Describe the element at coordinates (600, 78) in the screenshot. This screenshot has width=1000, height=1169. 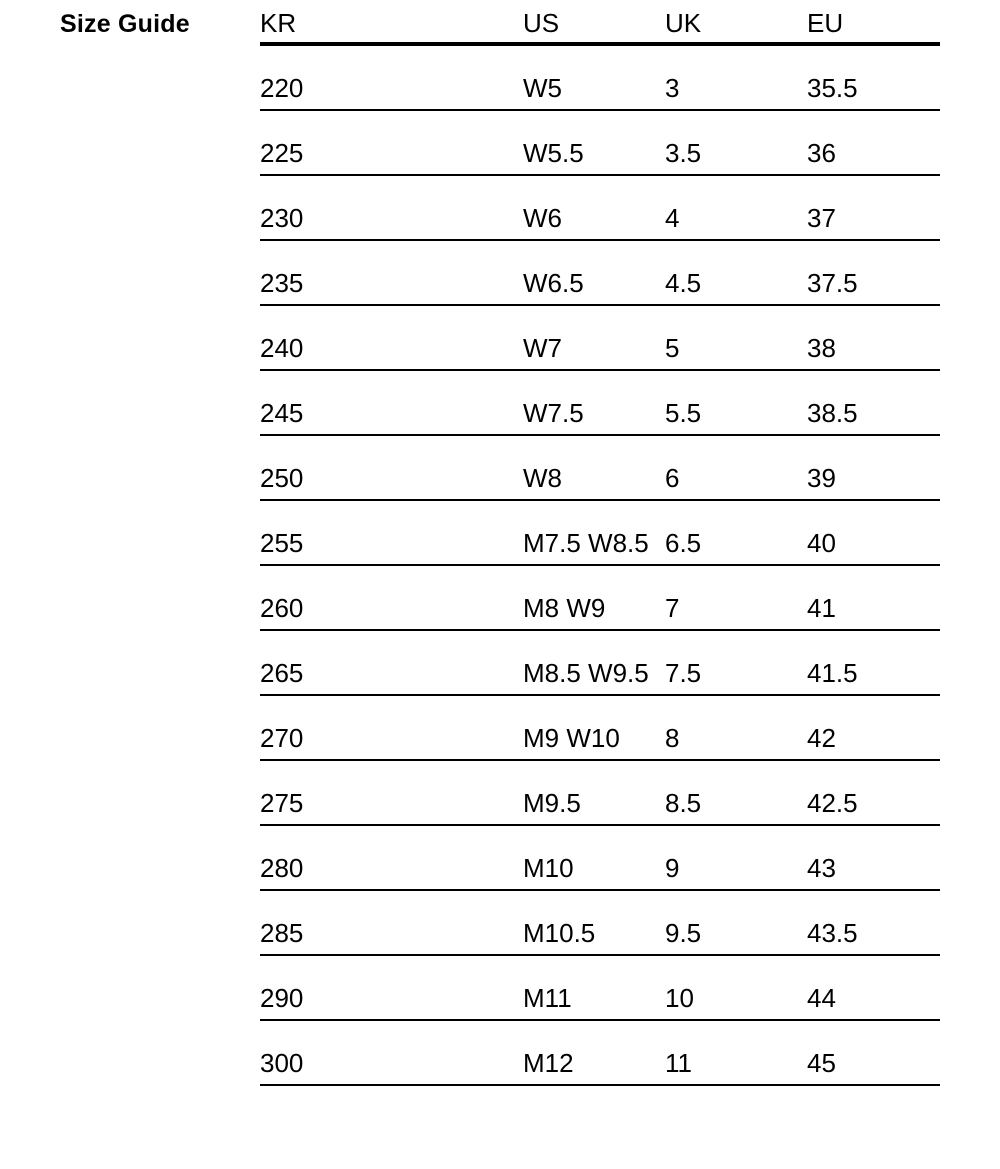
I see `table-row: 220 W5 3 35.5` at that location.